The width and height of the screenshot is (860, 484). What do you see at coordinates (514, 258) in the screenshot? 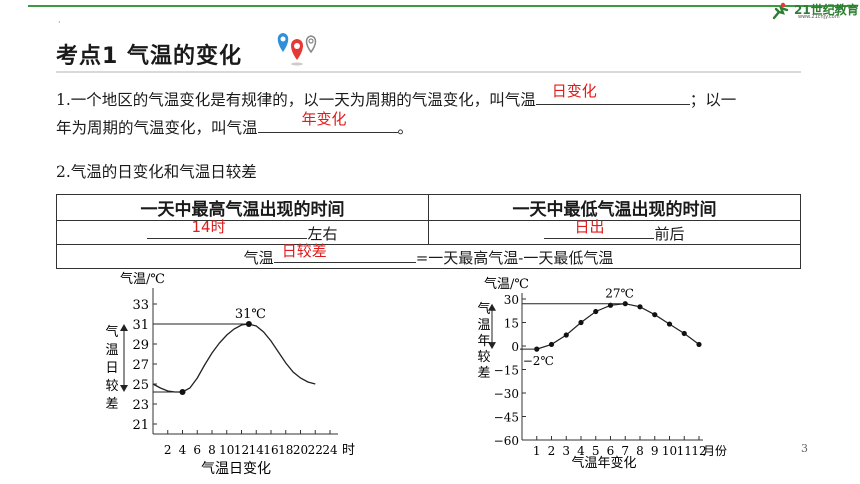
I see `formula-suffix: =一天最高气温-一天最低气温` at bounding box center [514, 258].